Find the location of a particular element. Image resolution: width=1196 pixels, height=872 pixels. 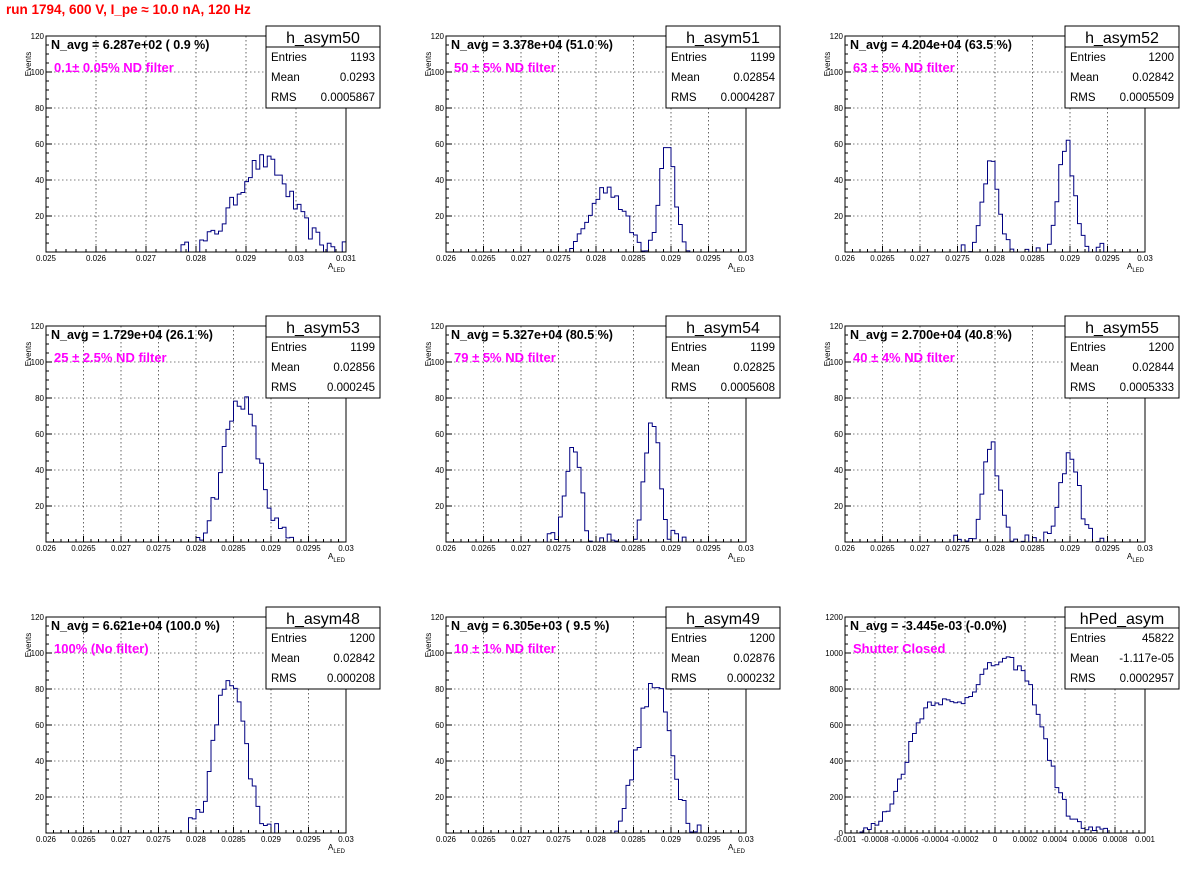

y-tick-label: 1200 is located at coordinates (834, 617).